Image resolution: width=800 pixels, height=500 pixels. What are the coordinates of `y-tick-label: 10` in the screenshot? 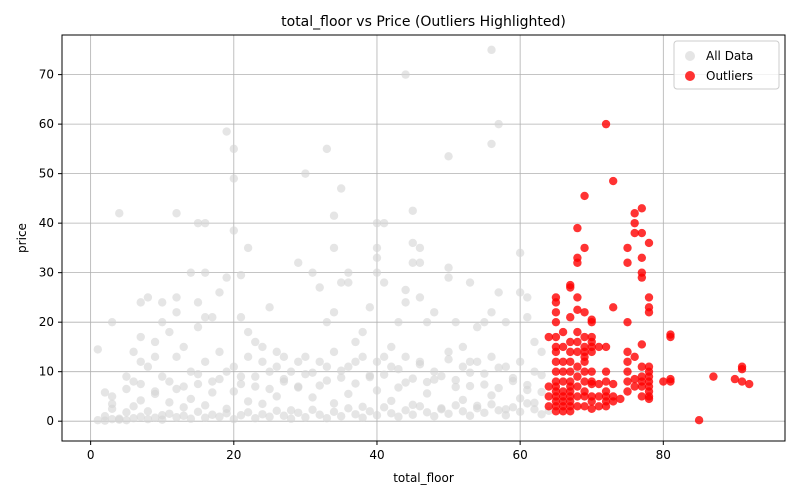 It's located at (46, 372).